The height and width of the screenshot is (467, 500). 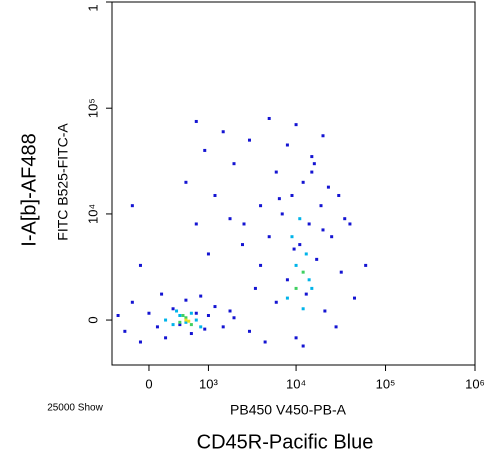 What do you see at coordinates (285, 442) in the screenshot?
I see `chart-title: CD45R-Pacific Blue` at bounding box center [285, 442].